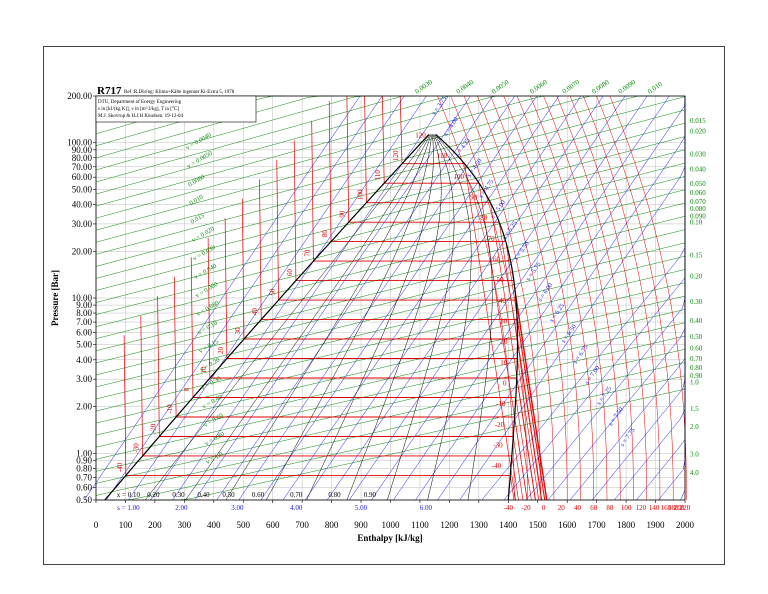  I want to click on bottom-temp-label: 40, so click(578, 508).